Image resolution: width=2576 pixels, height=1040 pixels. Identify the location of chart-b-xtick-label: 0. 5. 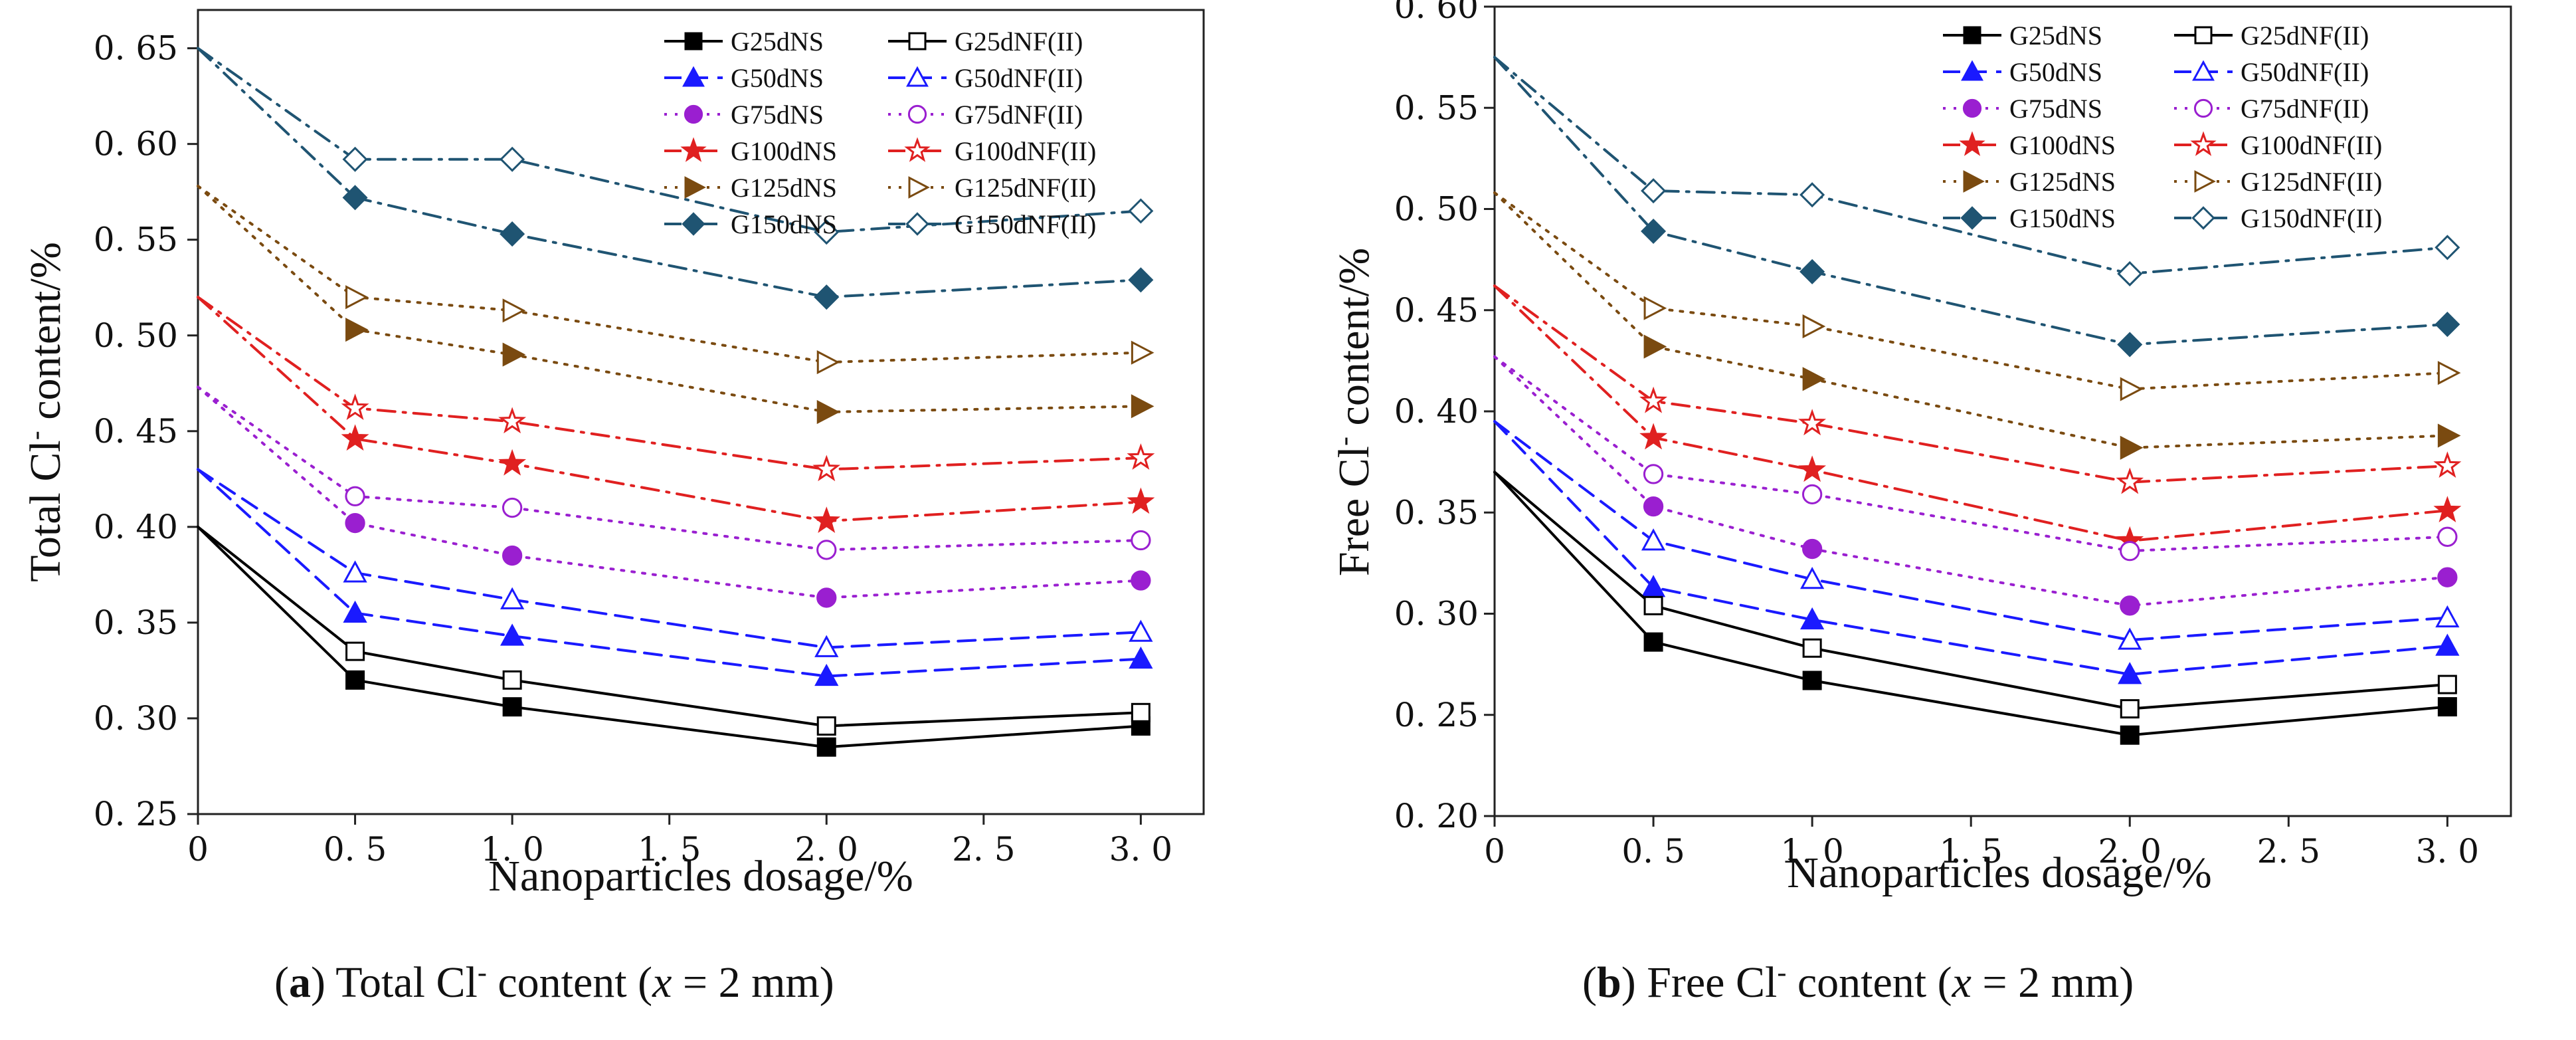
(1653, 851).